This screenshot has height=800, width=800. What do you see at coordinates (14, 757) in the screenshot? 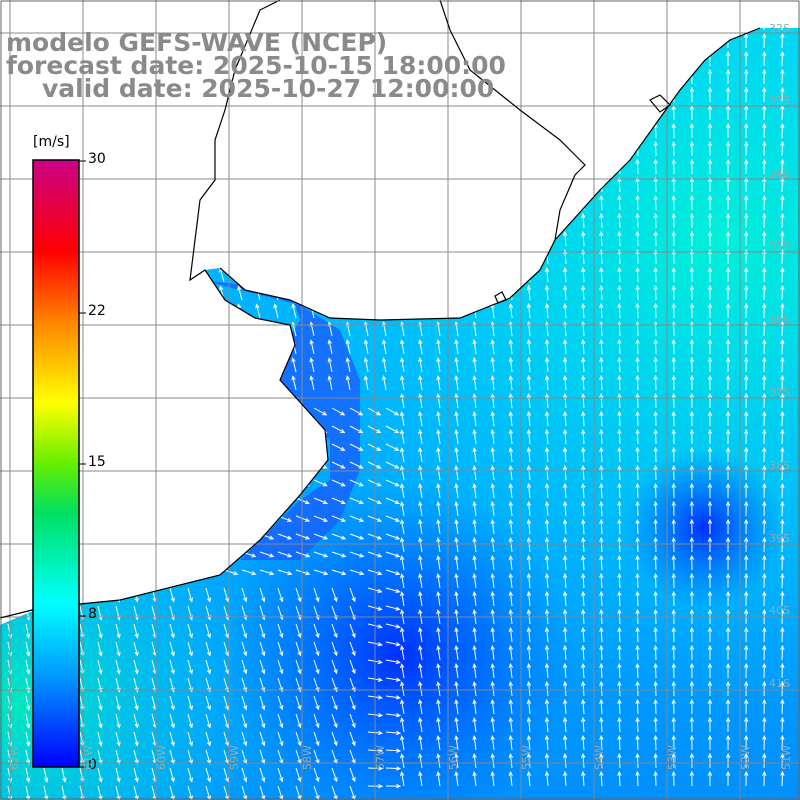
I see `lon-label: 62W` at bounding box center [14, 757].